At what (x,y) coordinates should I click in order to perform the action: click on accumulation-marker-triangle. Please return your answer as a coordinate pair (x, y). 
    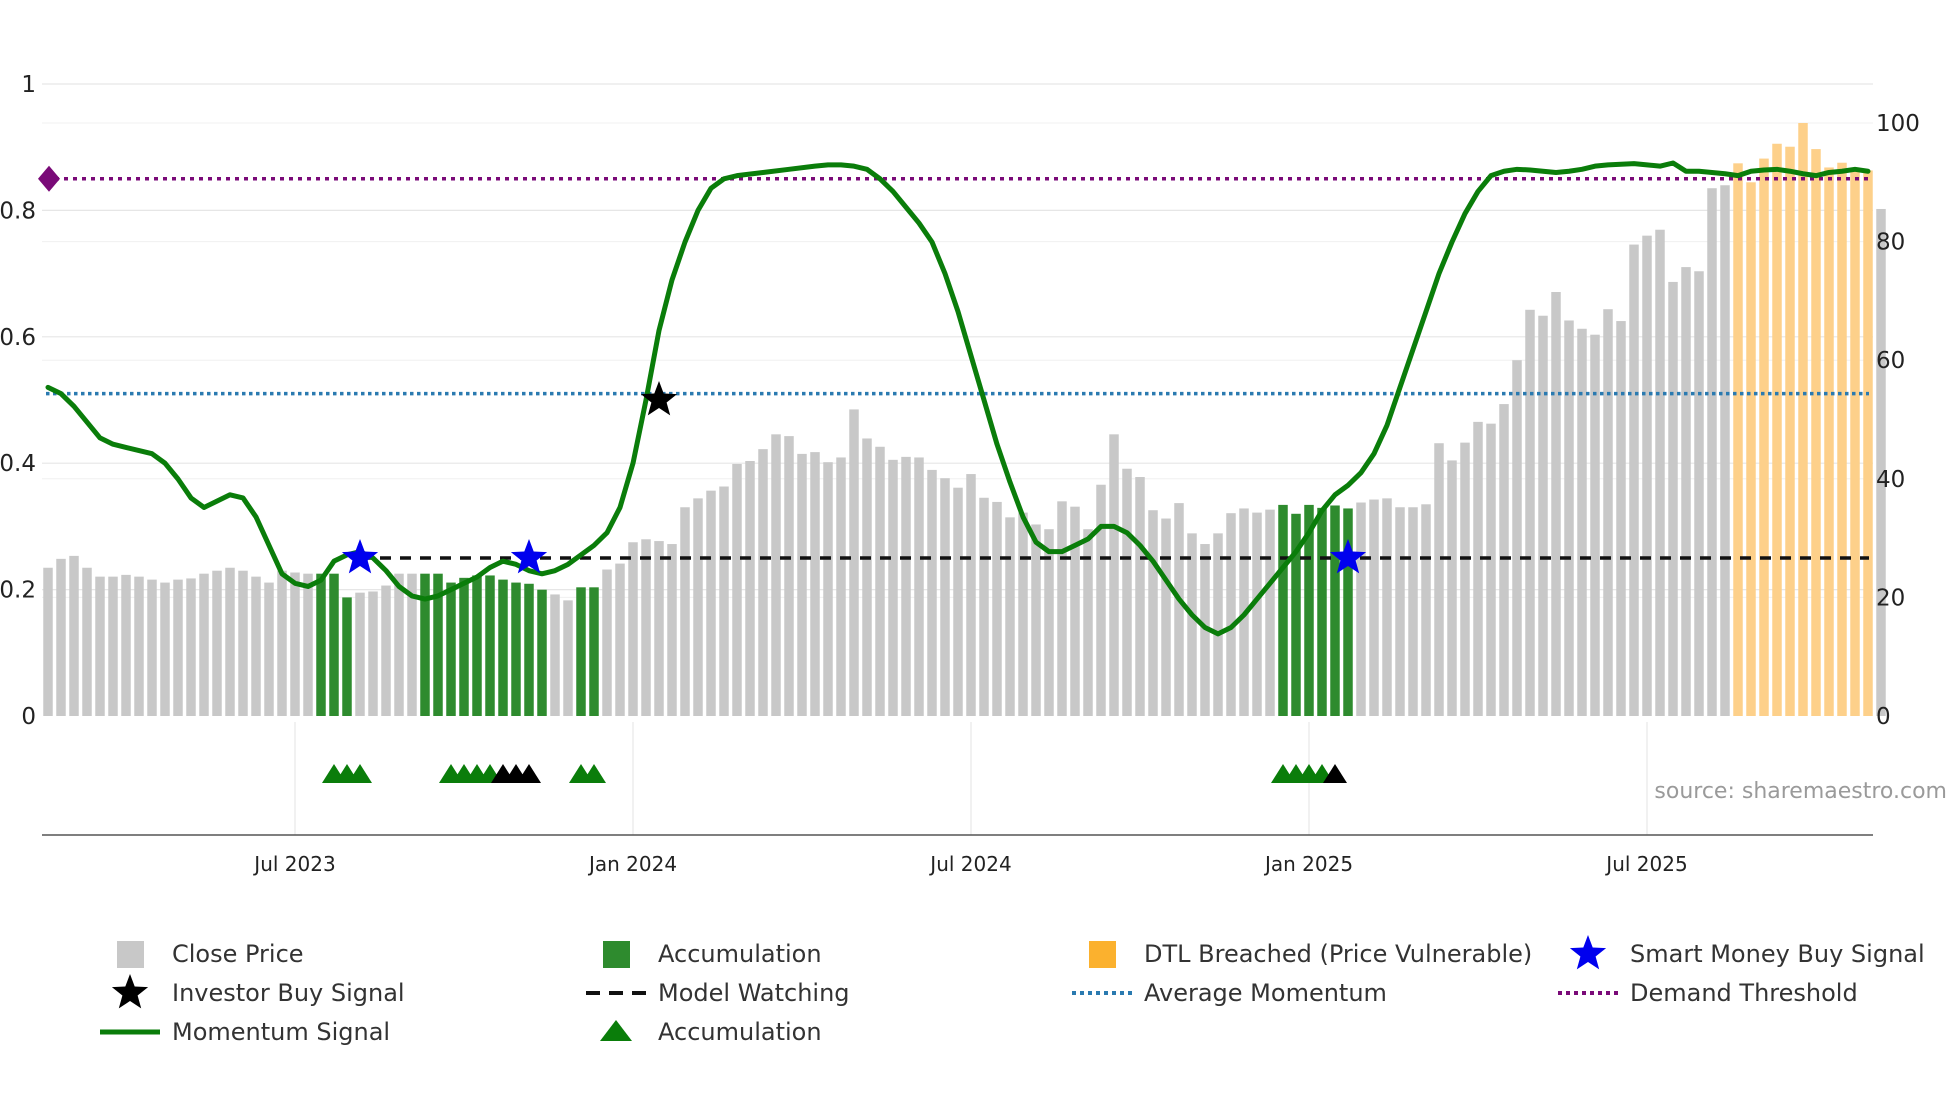
    Looking at the image, I should click on (360, 773).